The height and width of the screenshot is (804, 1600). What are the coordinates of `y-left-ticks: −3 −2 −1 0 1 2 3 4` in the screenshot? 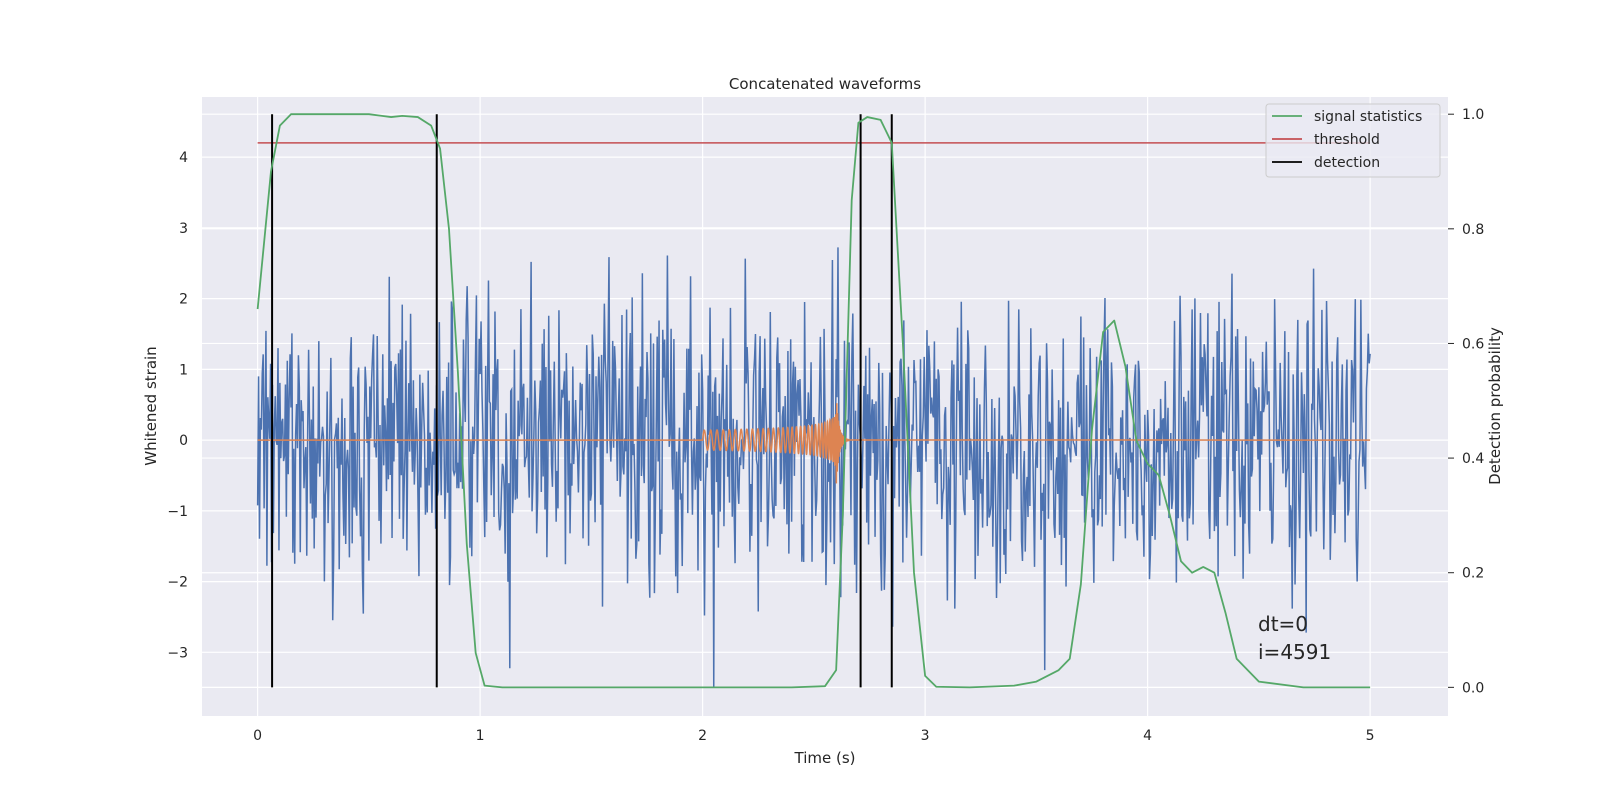 It's located at (177, 405).